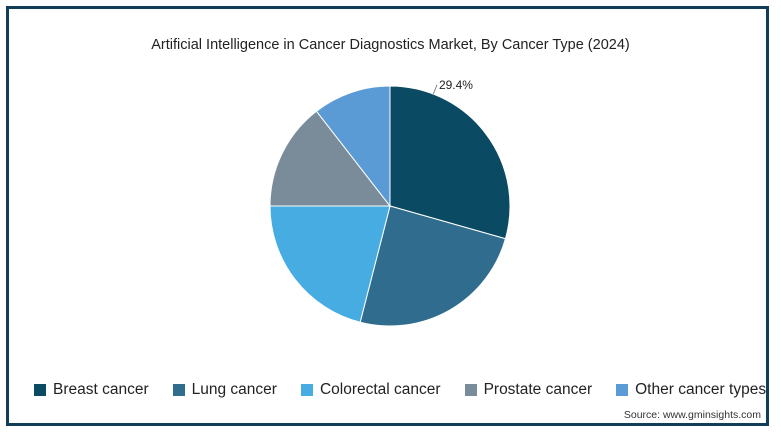 This screenshot has height=436, width=781. Describe the element at coordinates (353, 146) in the screenshot. I see `pie-slice-other-cancer-types` at that location.